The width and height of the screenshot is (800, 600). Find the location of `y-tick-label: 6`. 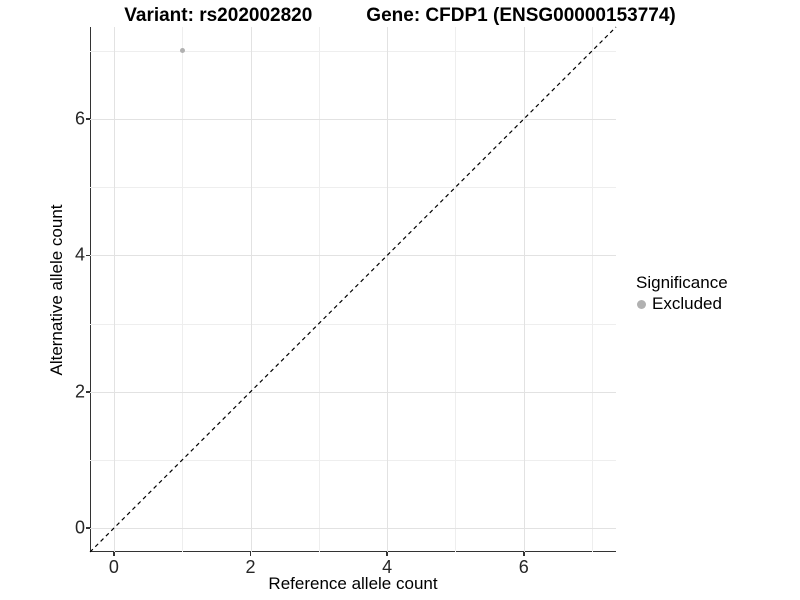

y-tick-label: 6 is located at coordinates (79, 118).